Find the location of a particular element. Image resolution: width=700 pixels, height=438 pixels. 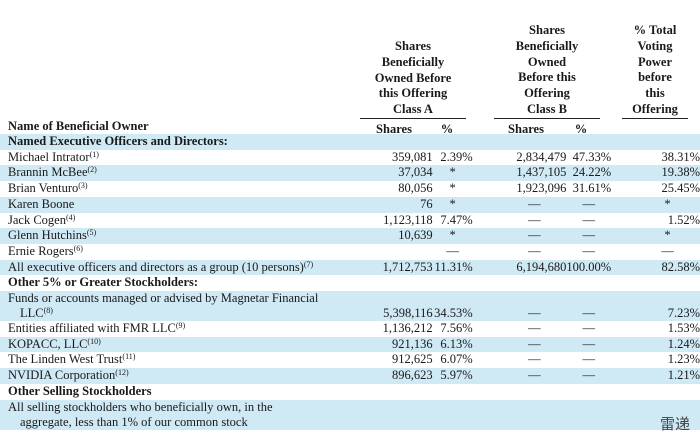

footnote-marker: (5) is located at coordinates (91, 233).